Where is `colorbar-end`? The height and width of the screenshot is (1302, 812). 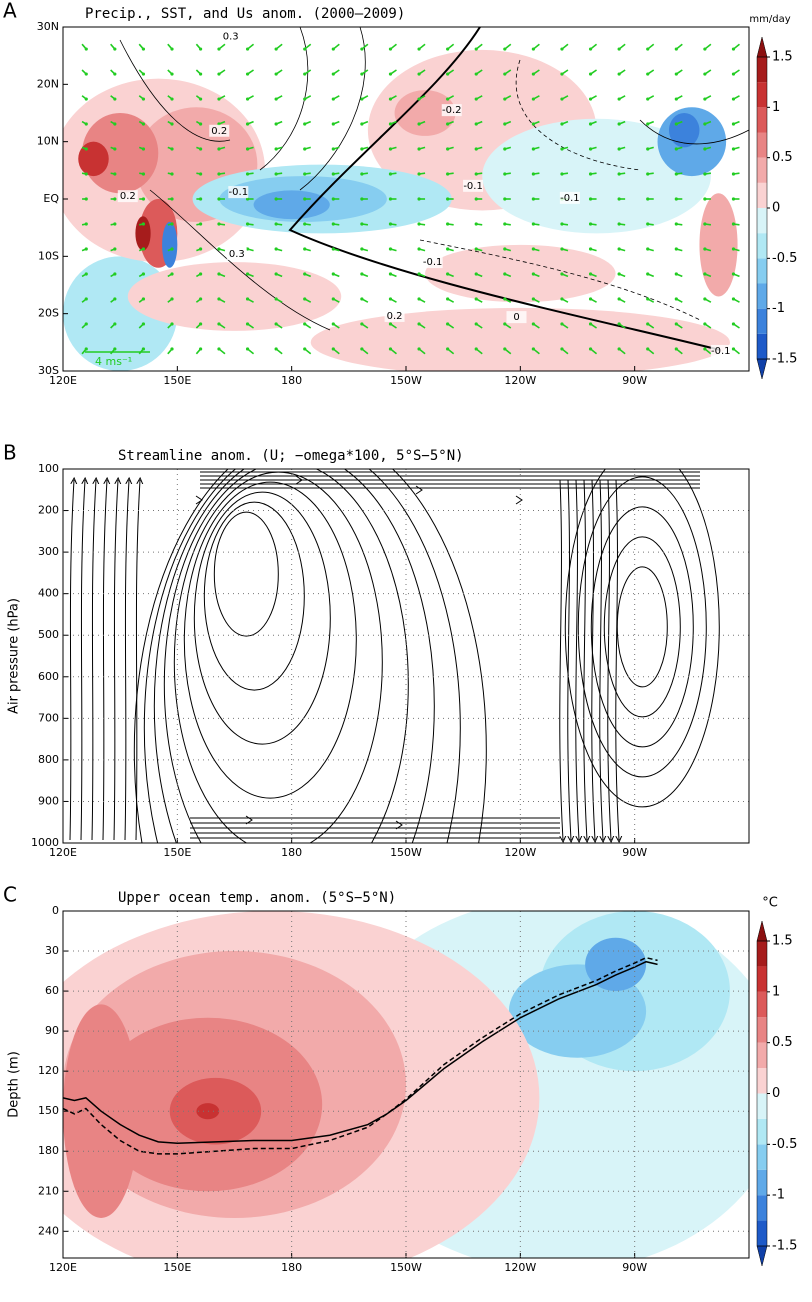
colorbar-end is located at coordinates (762, 47).